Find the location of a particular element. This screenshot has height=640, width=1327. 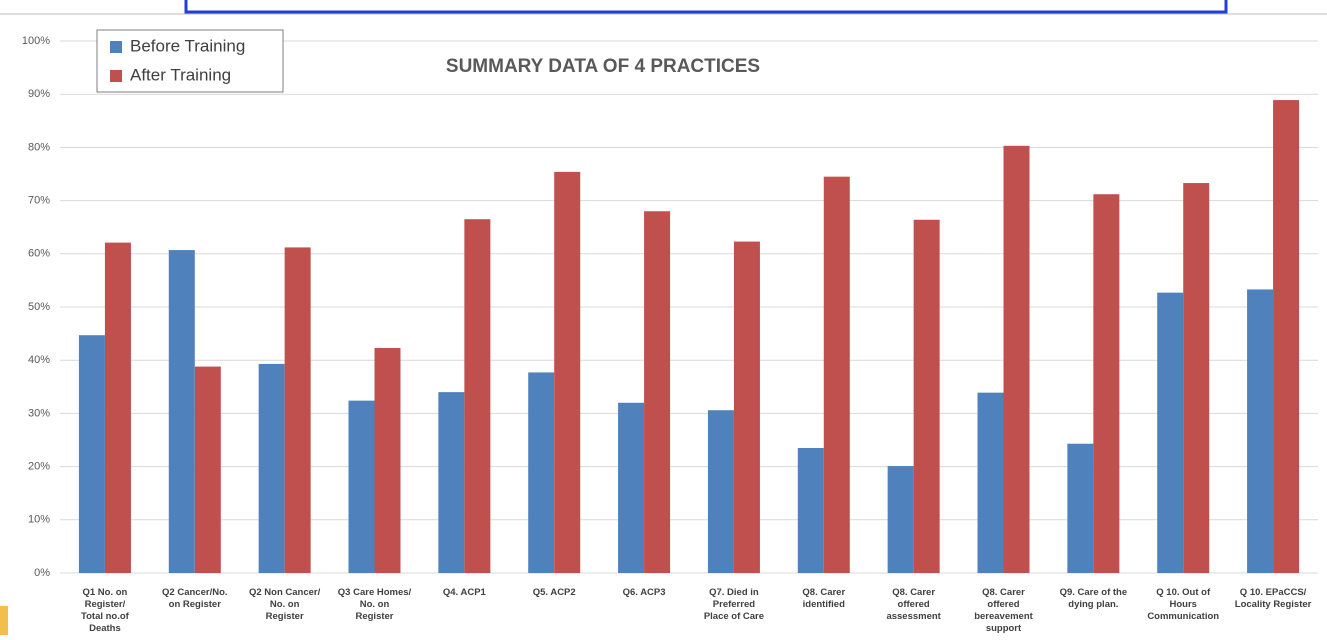

y-tick-label: 80% is located at coordinates (39, 147).